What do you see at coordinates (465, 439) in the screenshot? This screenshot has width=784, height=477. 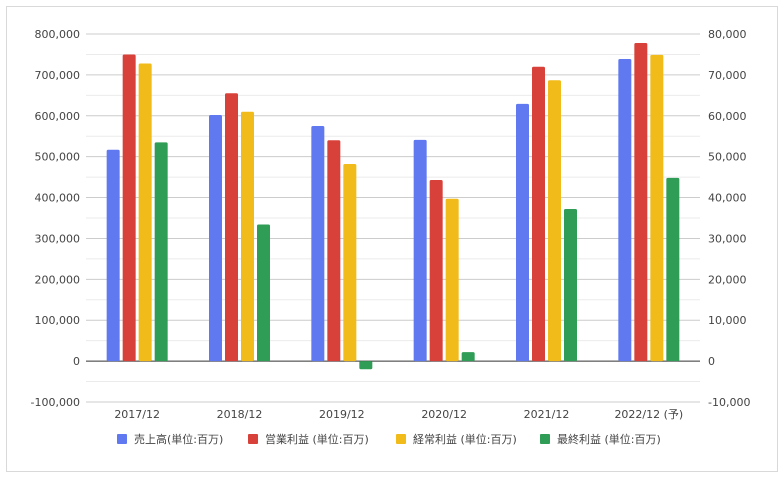 I see `legend-label: 経常利益 (単位:百万)` at bounding box center [465, 439].